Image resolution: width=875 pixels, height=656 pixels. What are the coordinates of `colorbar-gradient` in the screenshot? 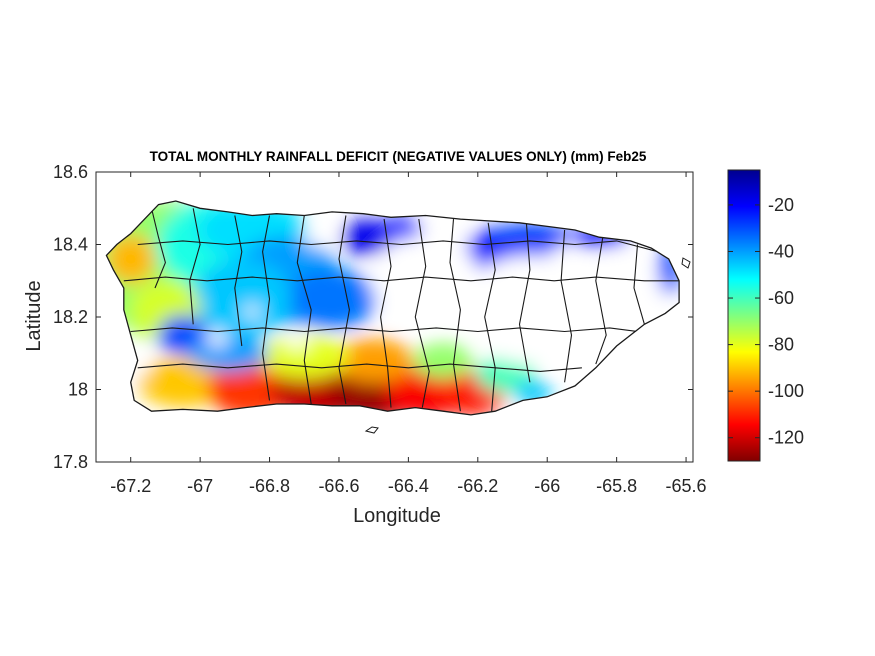 It's located at (744, 315).